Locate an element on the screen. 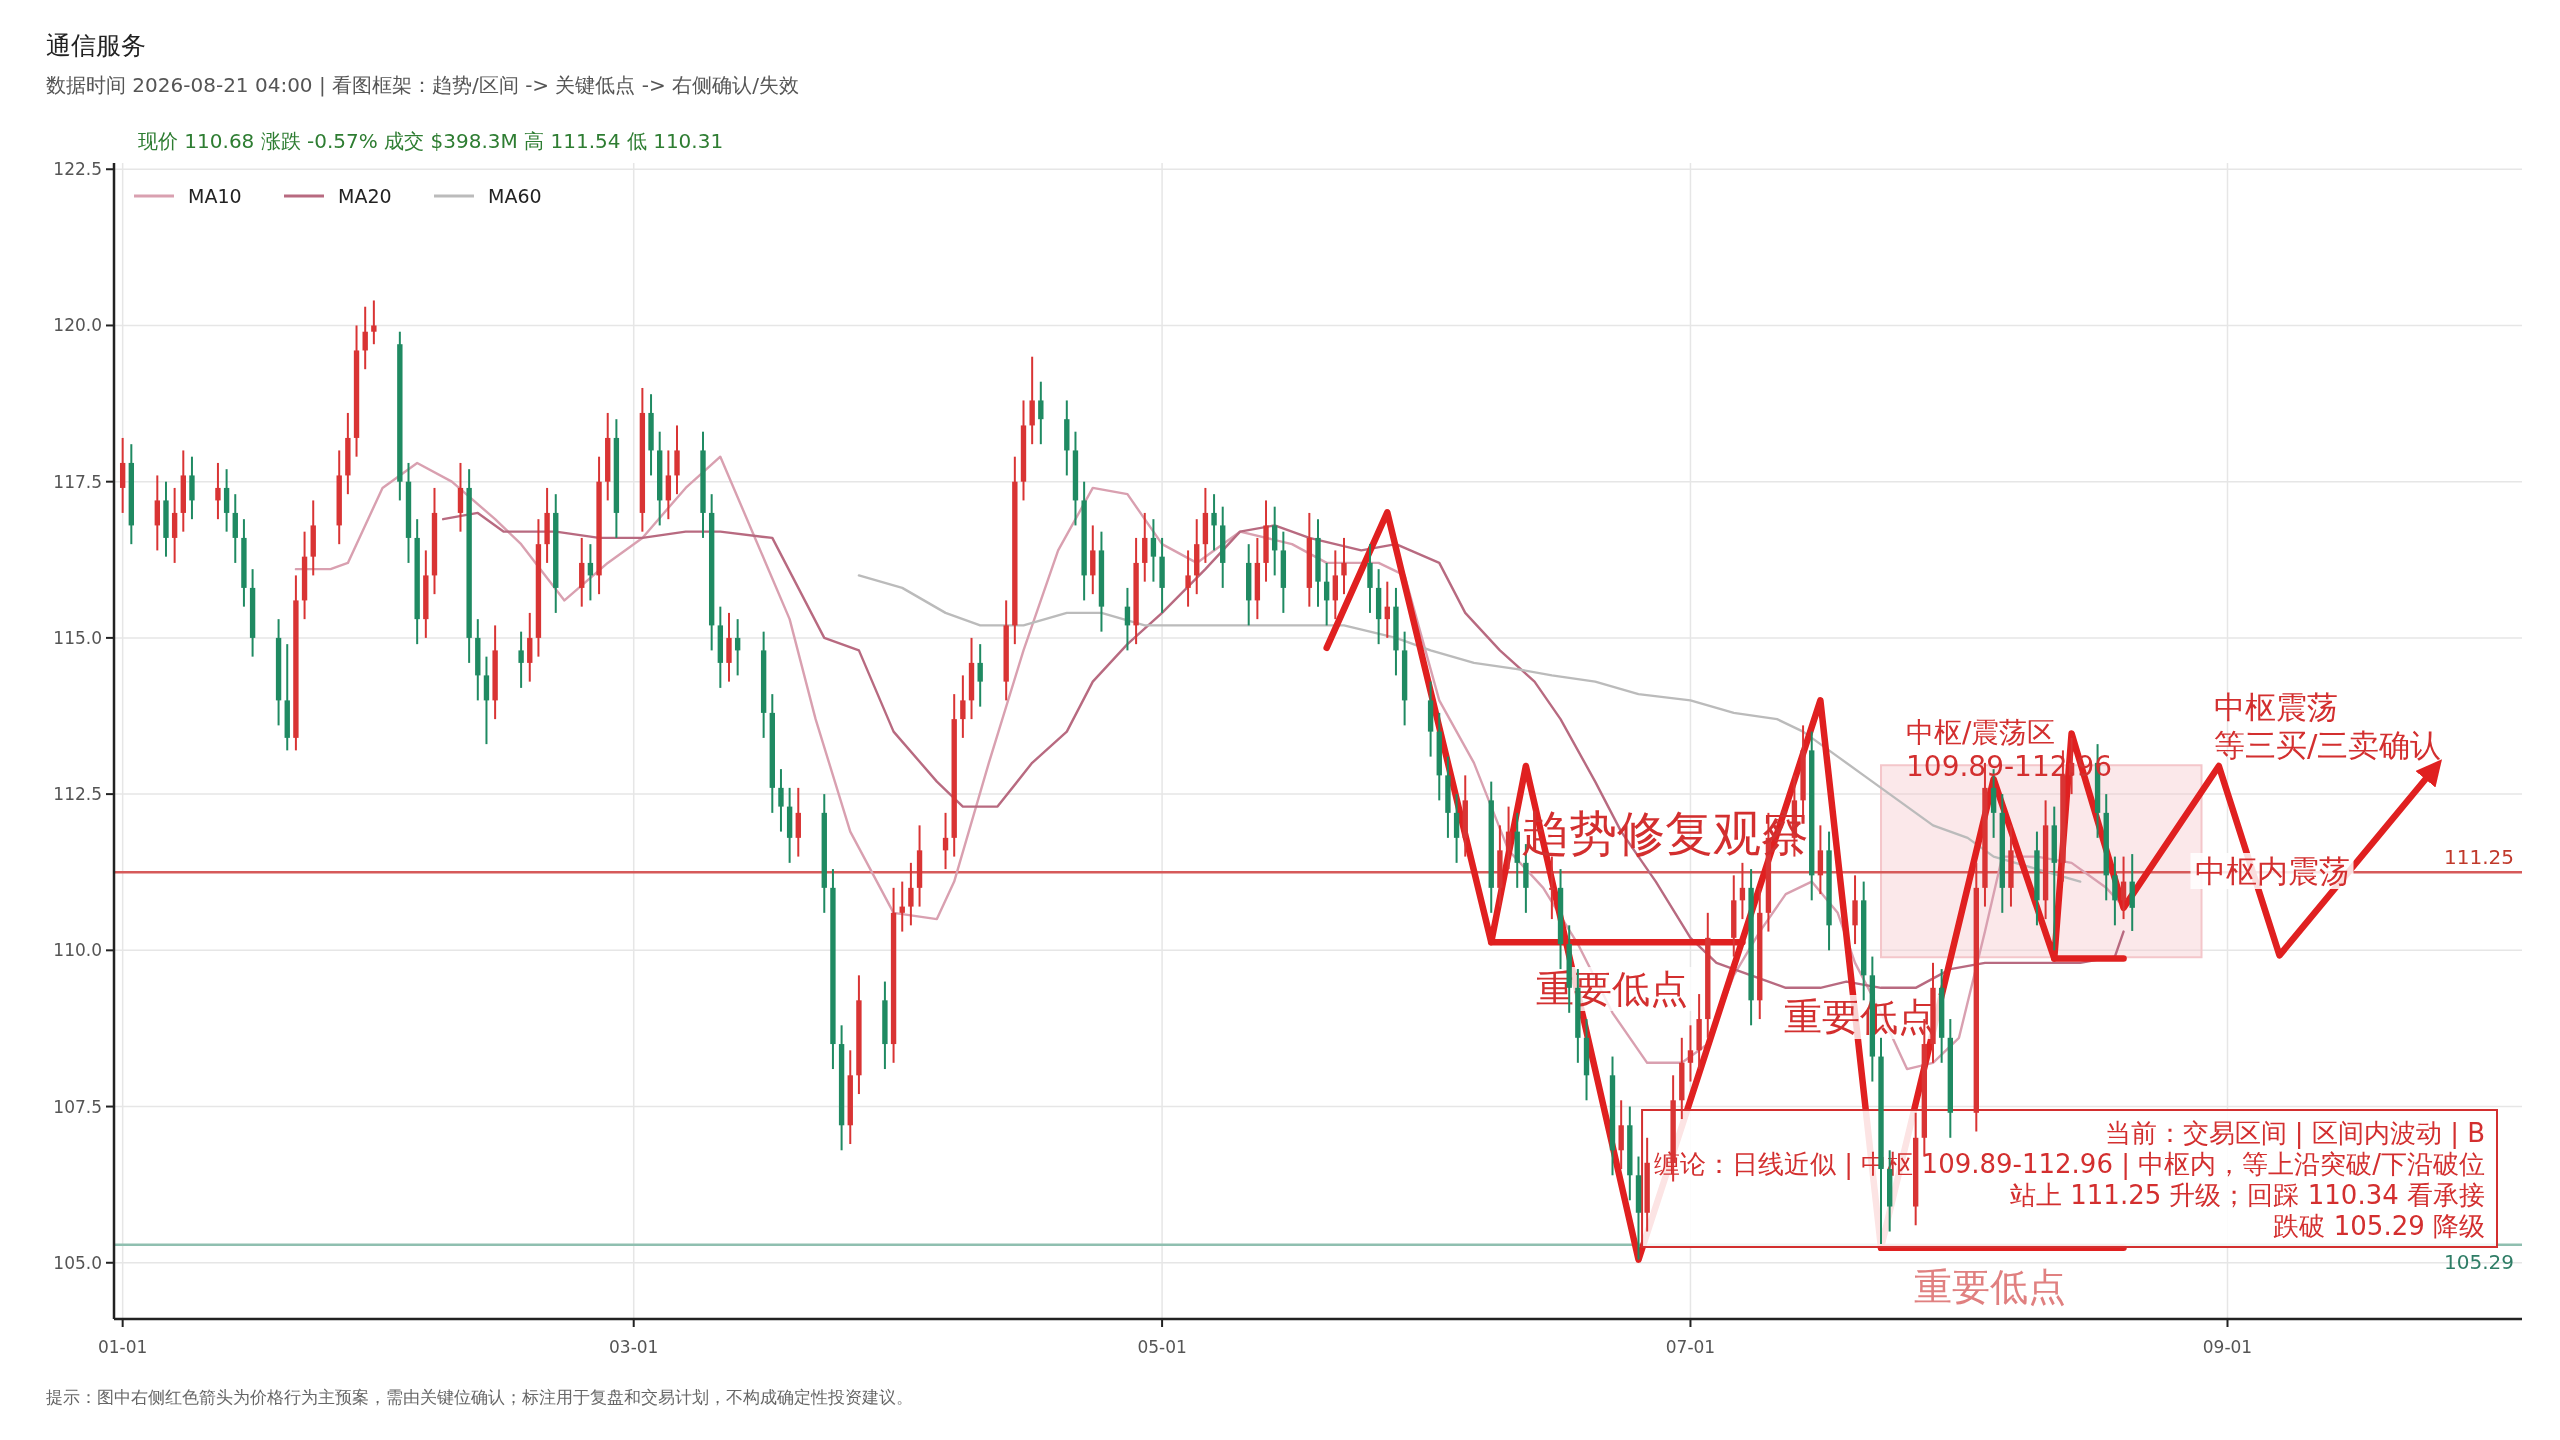 Image resolution: width=2560 pixels, height=1440 pixels. legend-label: MA10 is located at coordinates (215, 196).